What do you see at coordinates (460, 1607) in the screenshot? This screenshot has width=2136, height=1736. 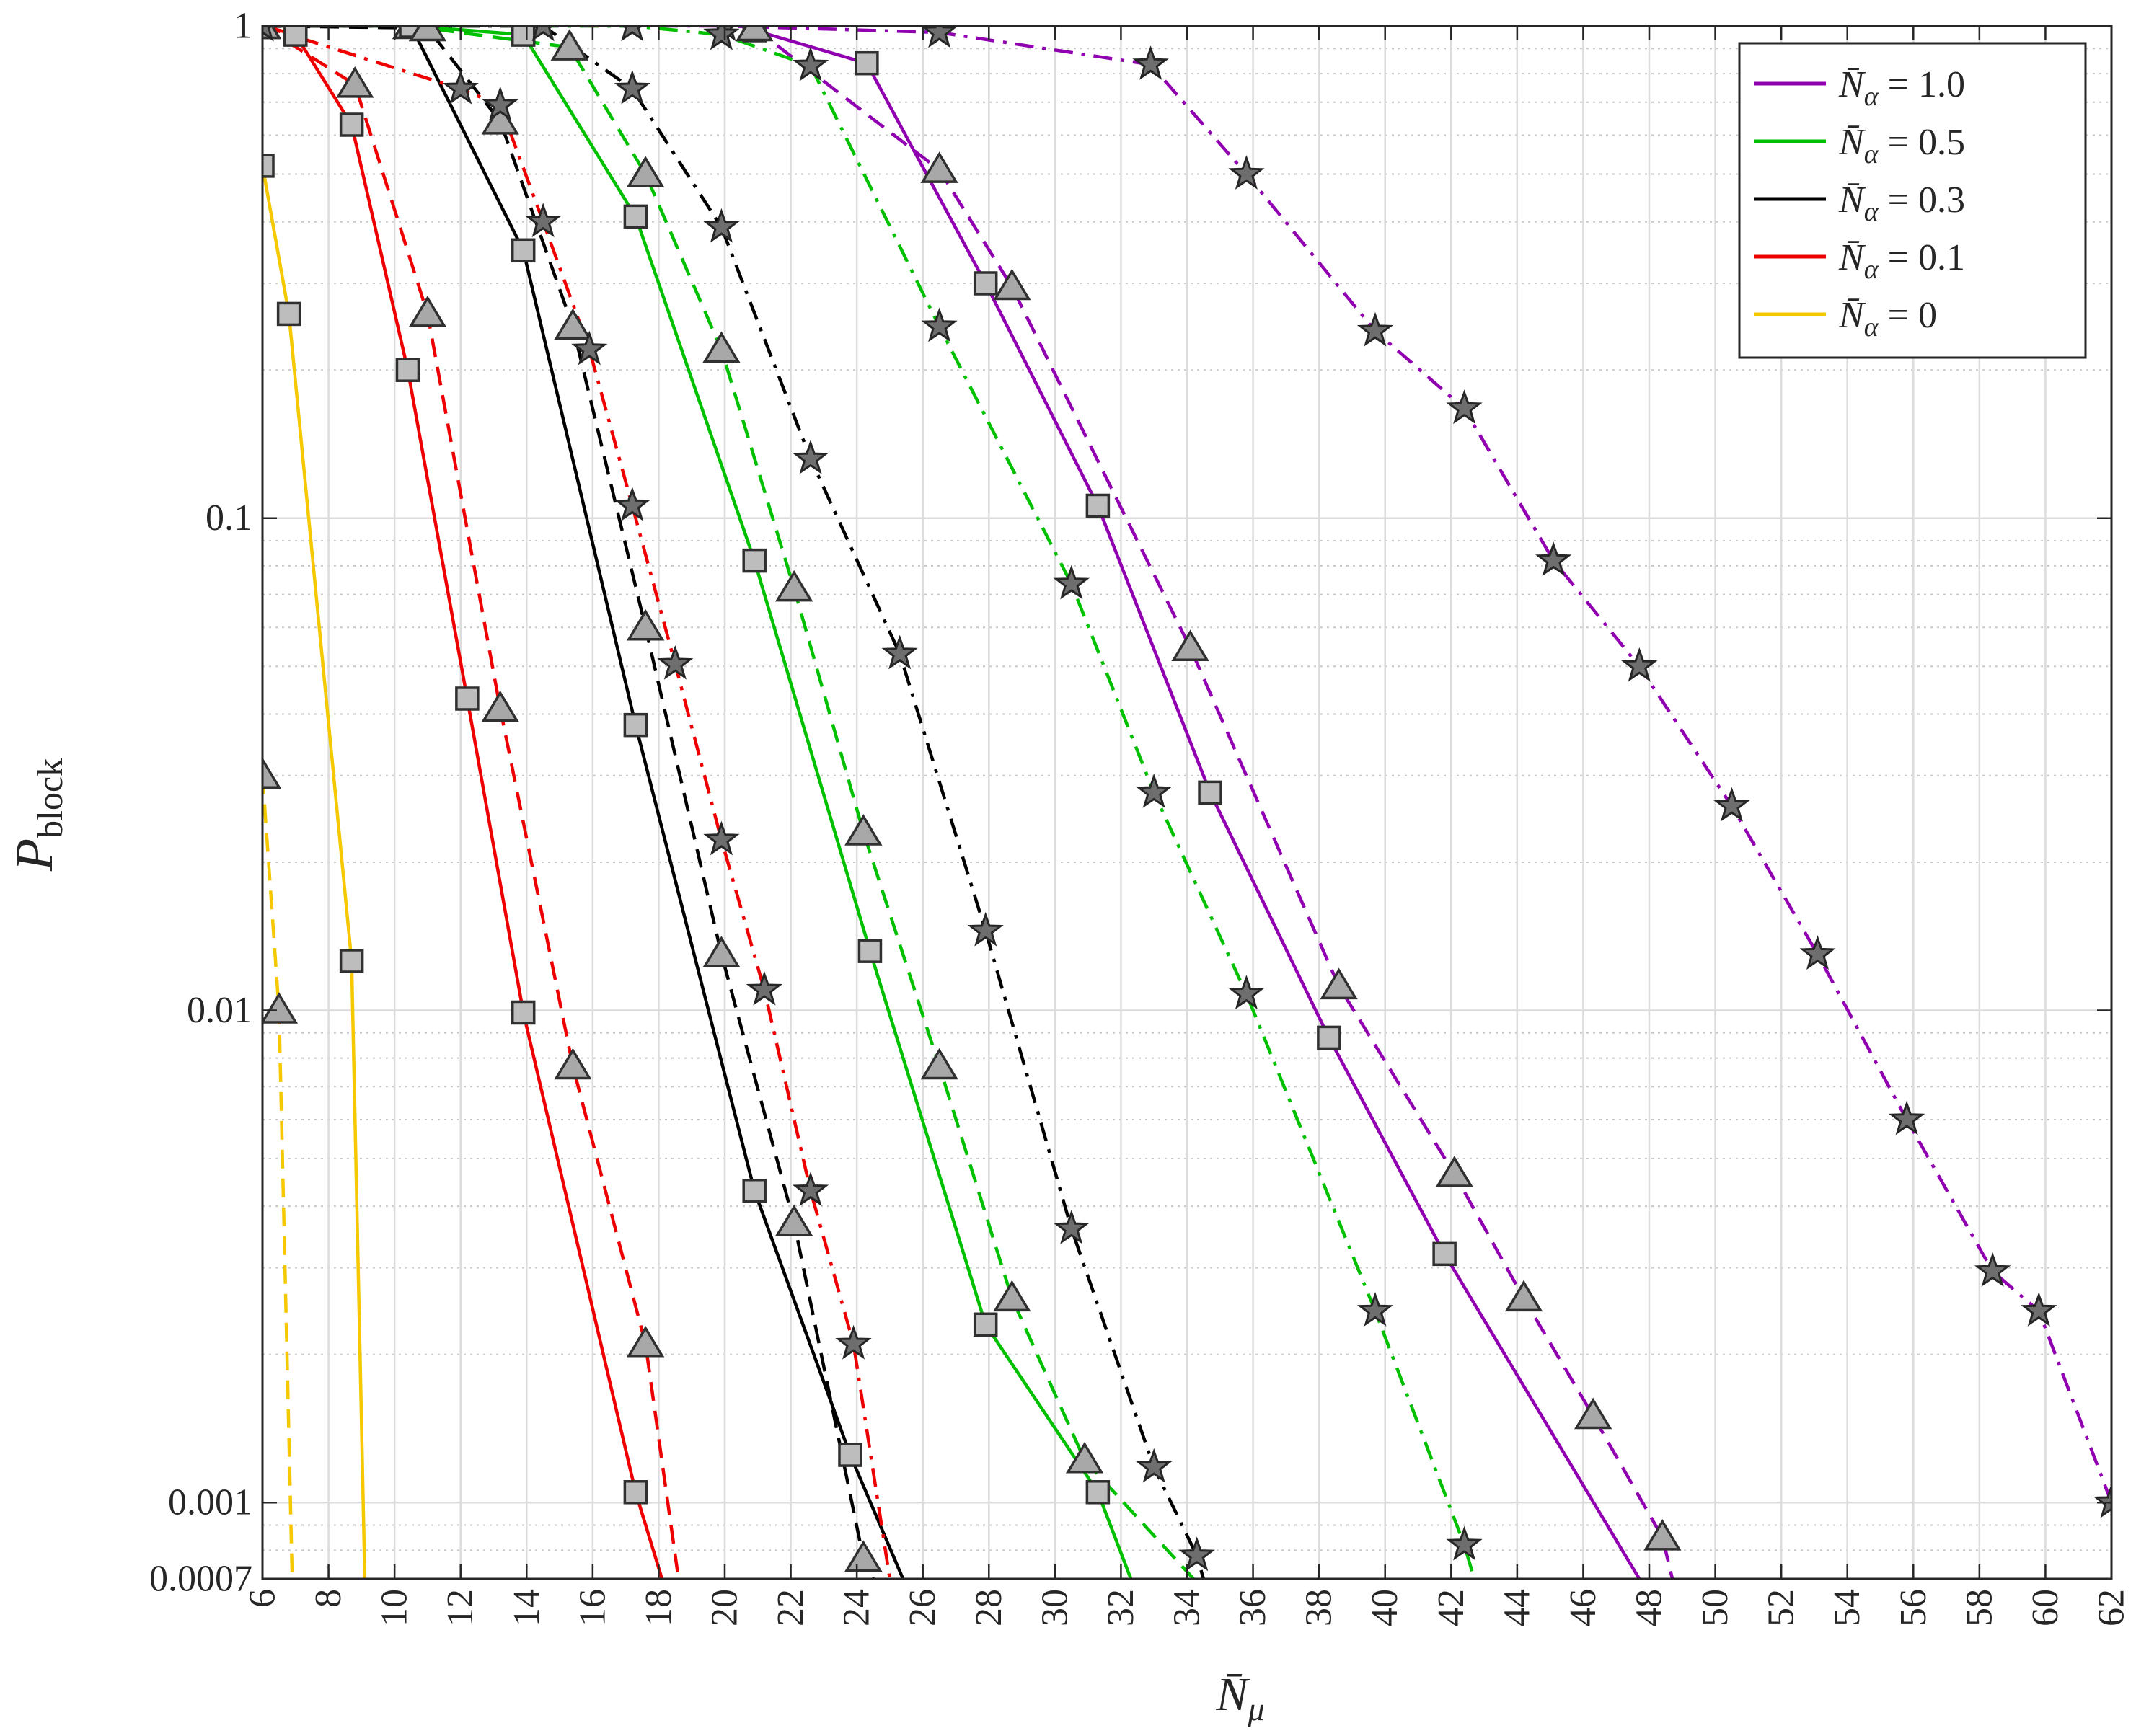 I see `x-tick-label: 12` at bounding box center [460, 1607].